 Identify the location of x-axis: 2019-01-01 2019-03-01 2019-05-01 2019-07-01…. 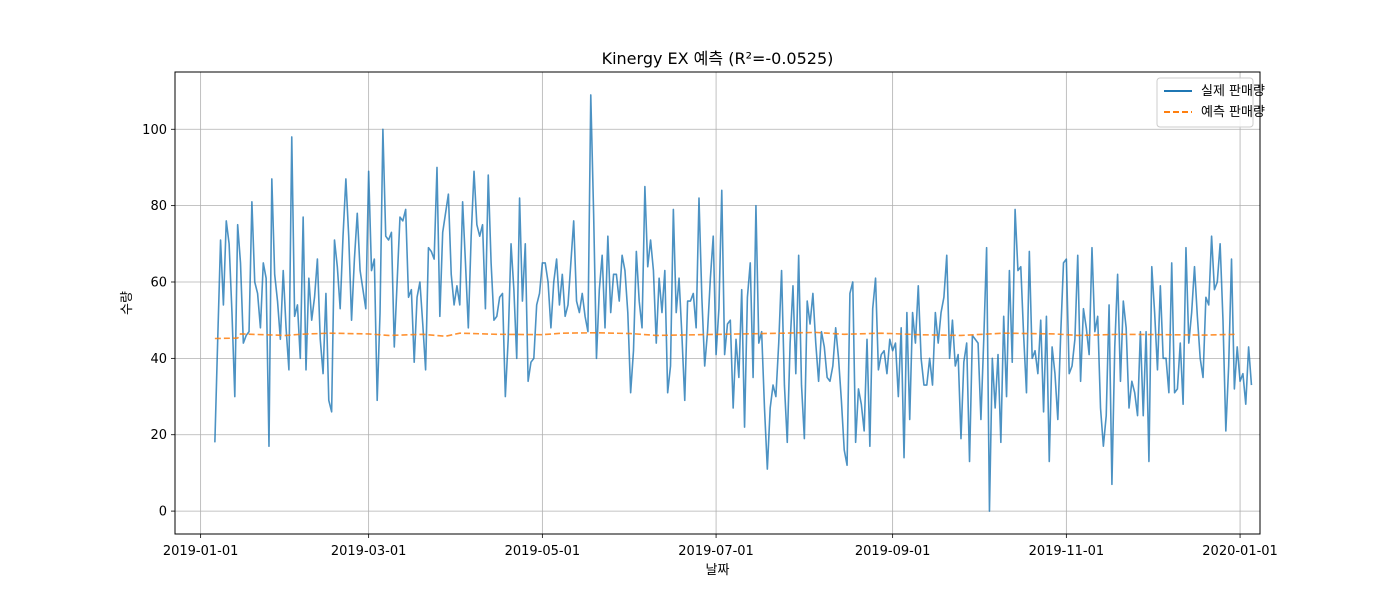
(720, 546).